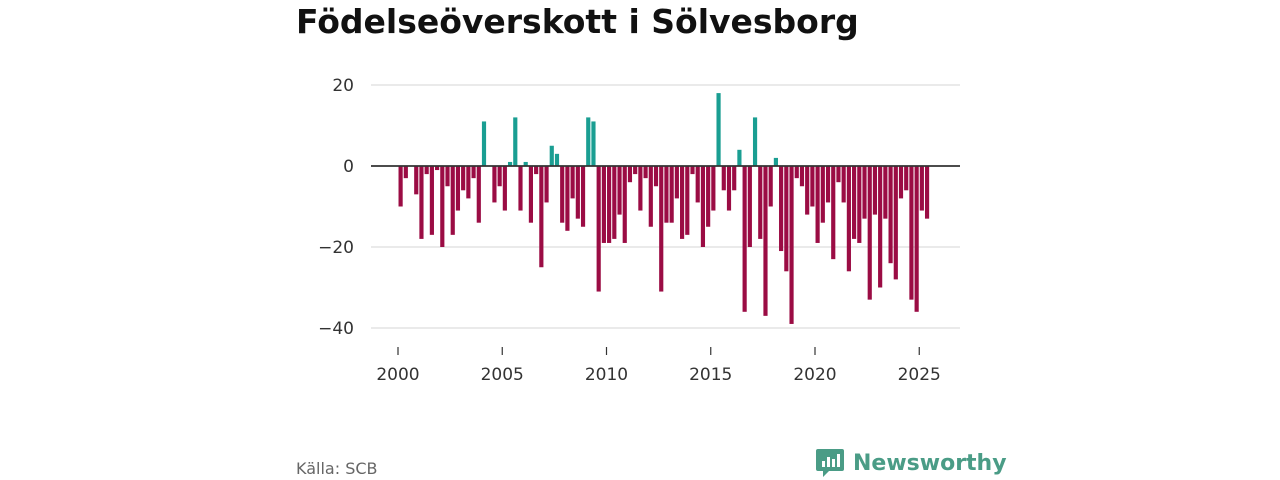  I want to click on x-axis-ticks: 2000 2005 2010 2015 2020 2025, so click(658, 366).